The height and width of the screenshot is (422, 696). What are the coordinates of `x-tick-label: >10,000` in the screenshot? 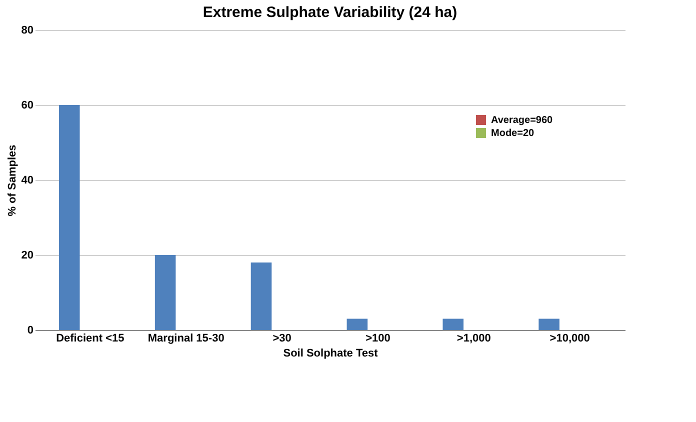 It's located at (570, 338).